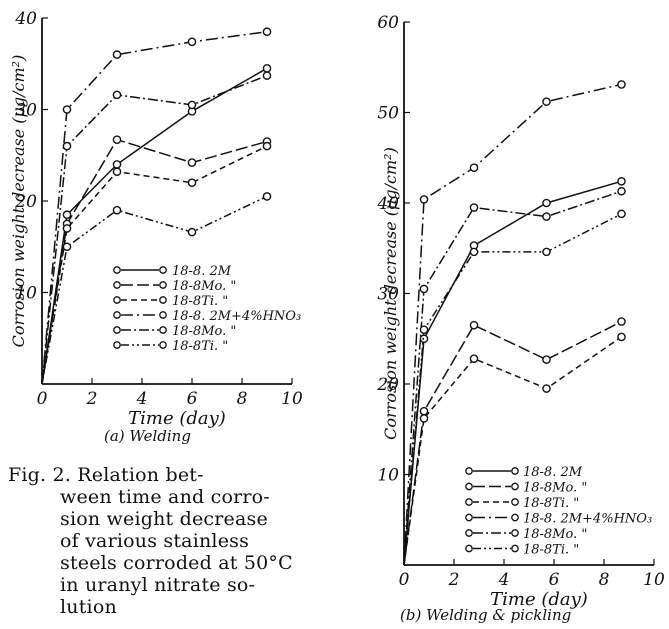 The width and height of the screenshot is (669, 629). Describe the element at coordinates (155, 541) in the screenshot. I see `caption-line: of various stainless` at that location.